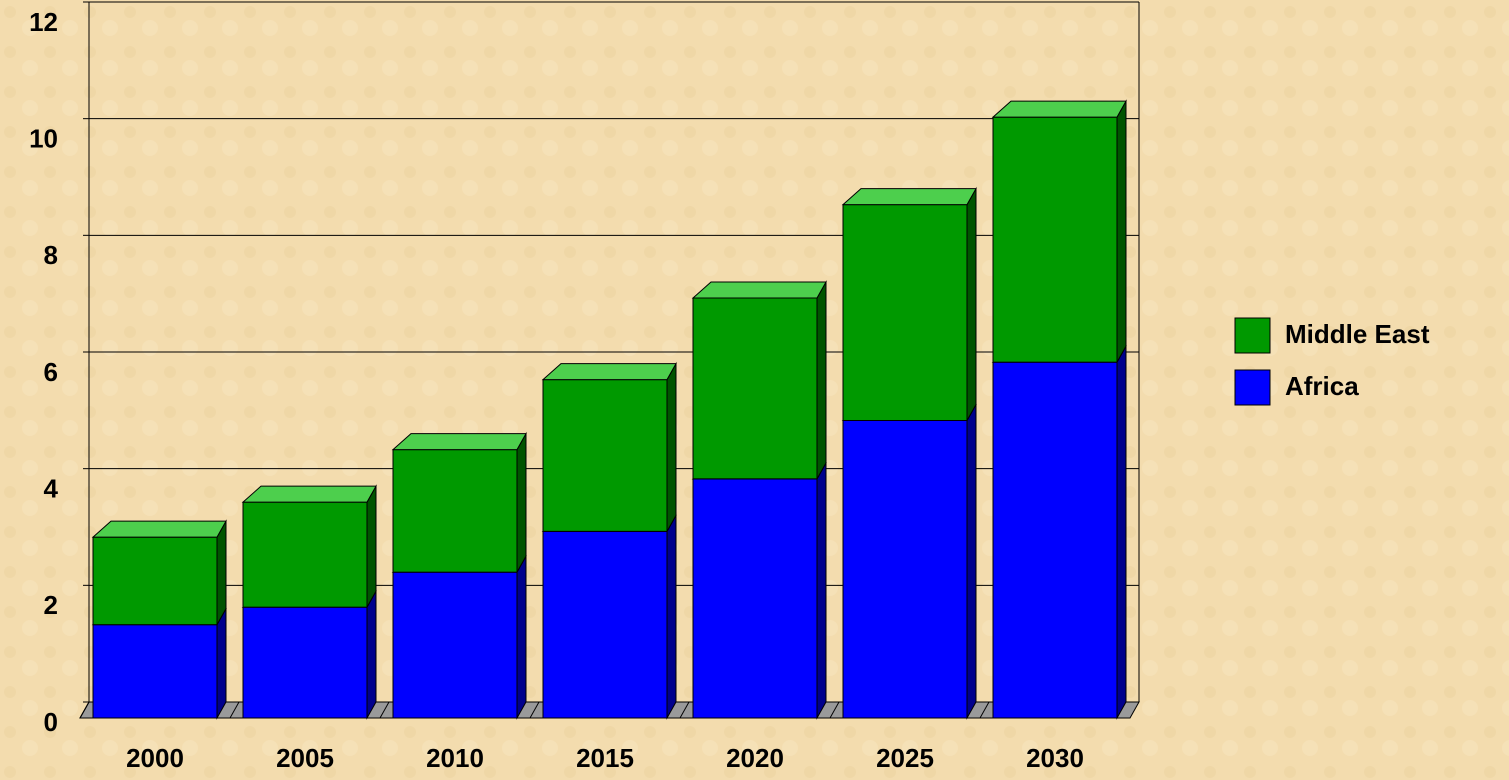 The height and width of the screenshot is (780, 1509). Describe the element at coordinates (51, 605) in the screenshot. I see `y-tick-label: 2` at that location.